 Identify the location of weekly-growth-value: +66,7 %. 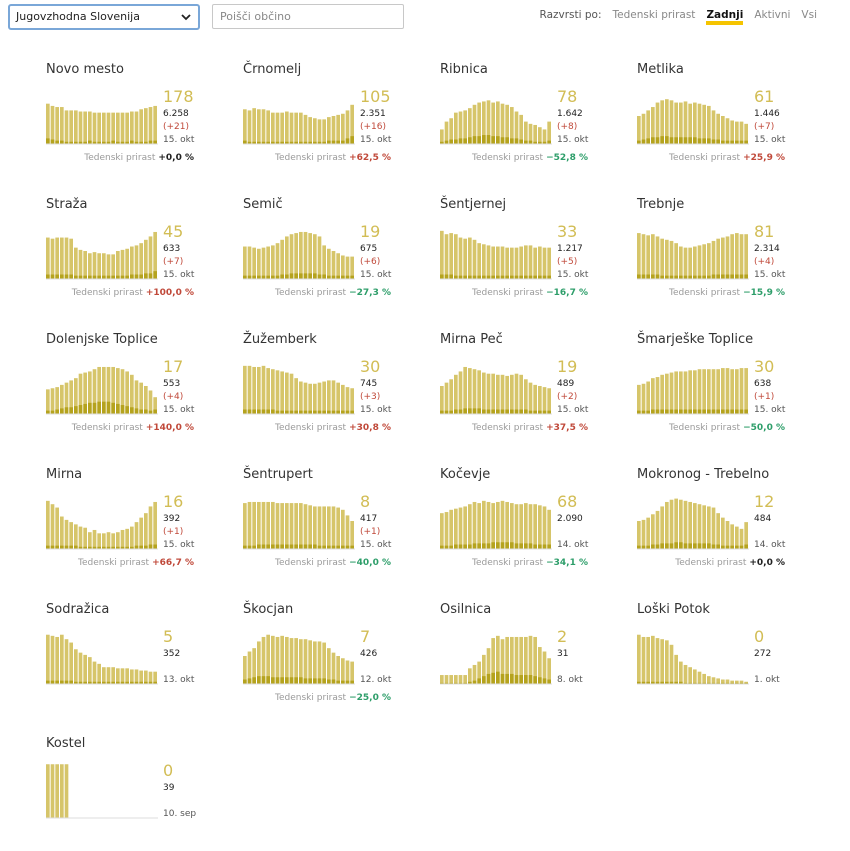
(173, 563).